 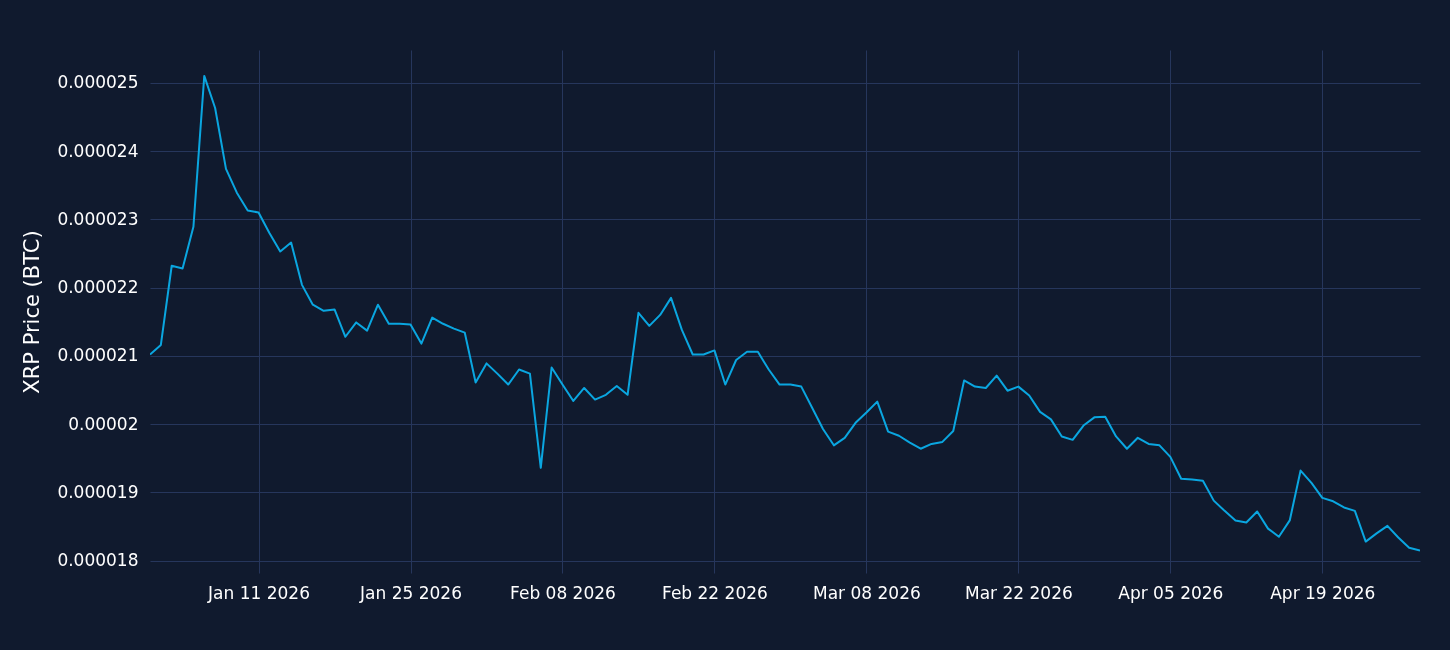 I want to click on x-tick-label: Jan 11 2026, so click(x=259, y=592).